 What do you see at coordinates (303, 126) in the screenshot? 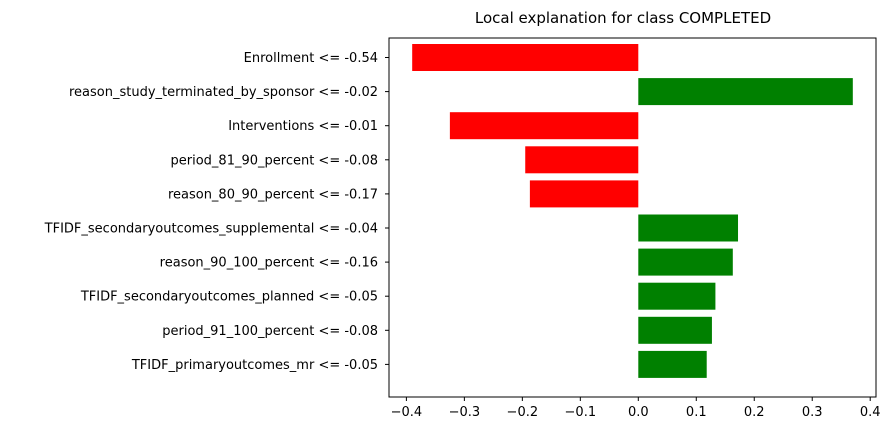
I see `y-tick-label-2: Interventions <= -0.01` at bounding box center [303, 126].